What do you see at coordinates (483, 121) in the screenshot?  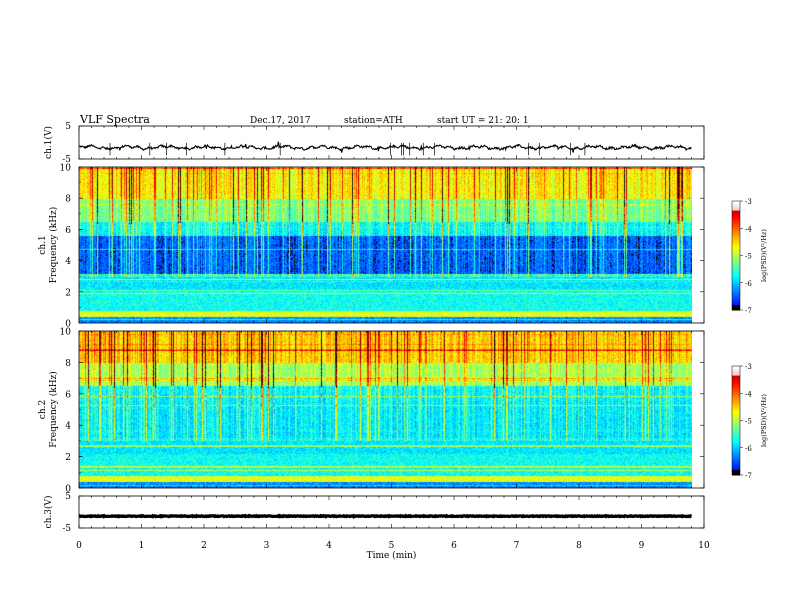 I see `start-ut-label: start UT = 21: 20: 1` at bounding box center [483, 121].